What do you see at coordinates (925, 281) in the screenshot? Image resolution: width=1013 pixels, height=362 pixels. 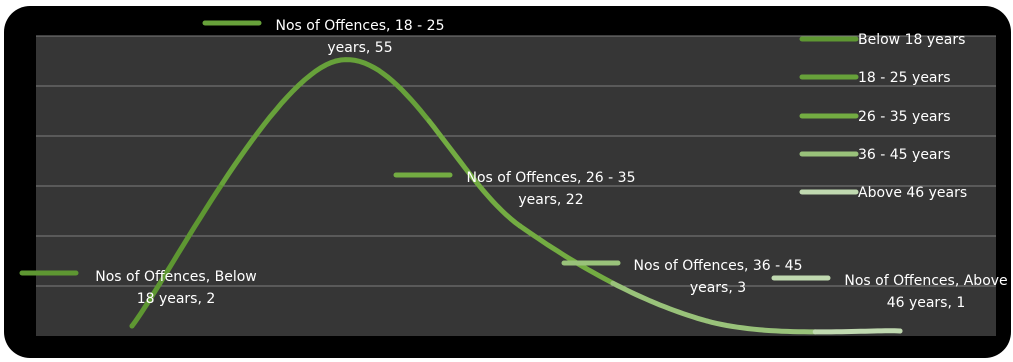 I see `data-label: Nos of Offences, Above` at bounding box center [925, 281].